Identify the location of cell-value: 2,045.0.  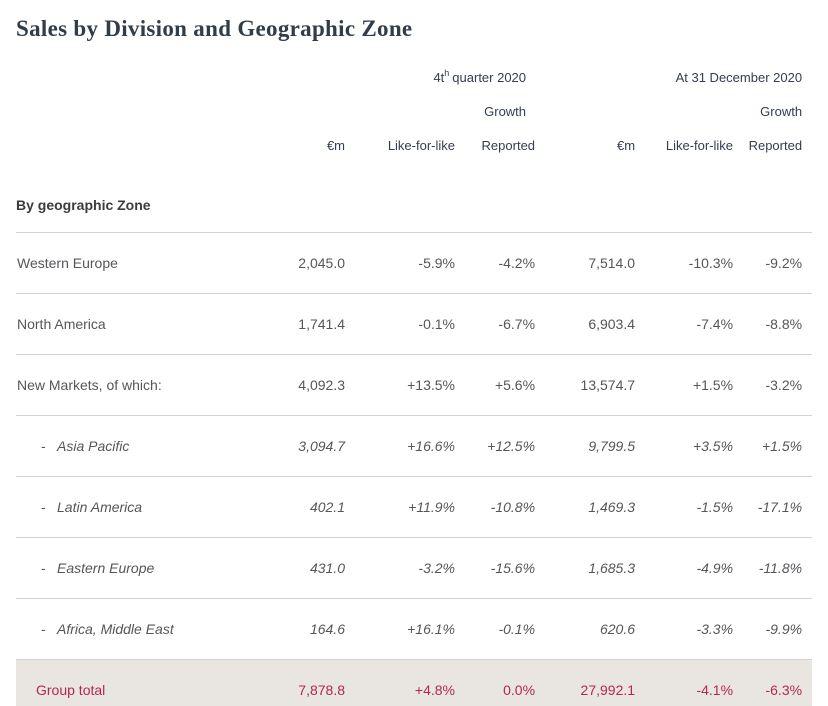
(301, 263).